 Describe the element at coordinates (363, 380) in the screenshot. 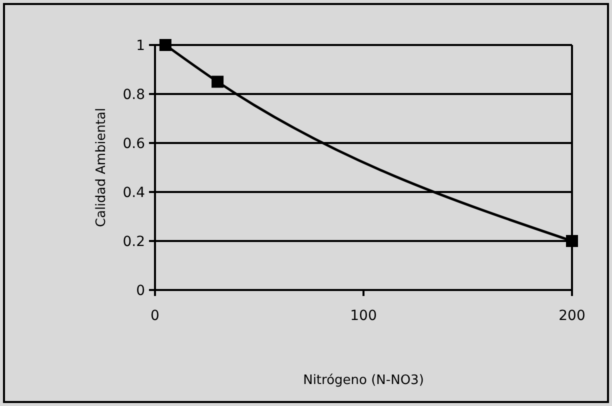

I see `x-axis-title: Nitrógeno (N-NO3)` at that location.